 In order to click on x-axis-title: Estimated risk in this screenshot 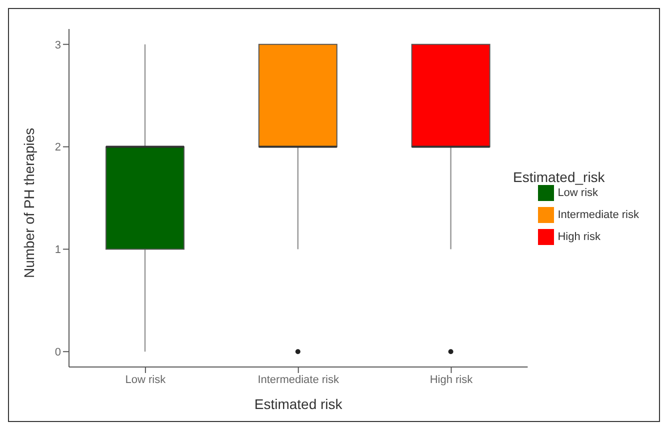, I will do `click(299, 404)`.